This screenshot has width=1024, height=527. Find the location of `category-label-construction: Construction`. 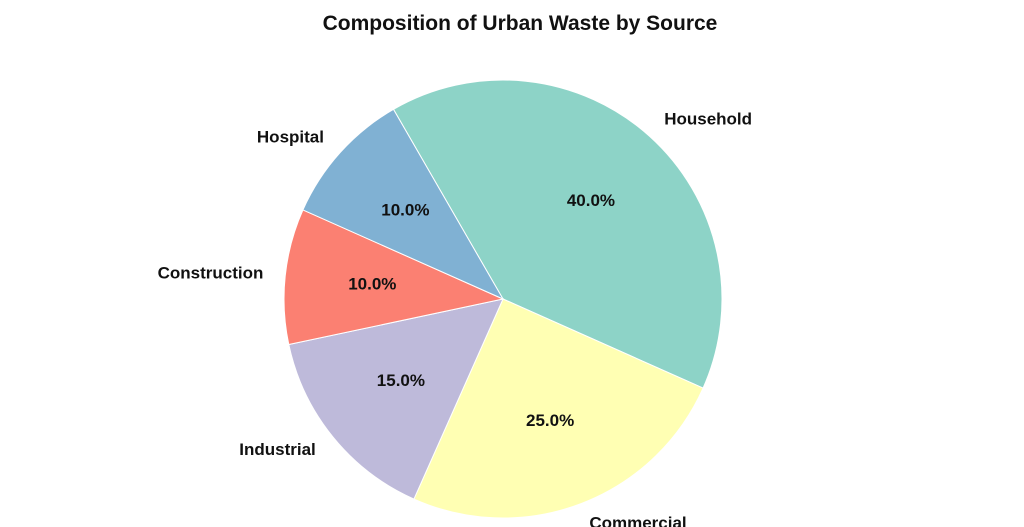

category-label-construction: Construction is located at coordinates (211, 272).